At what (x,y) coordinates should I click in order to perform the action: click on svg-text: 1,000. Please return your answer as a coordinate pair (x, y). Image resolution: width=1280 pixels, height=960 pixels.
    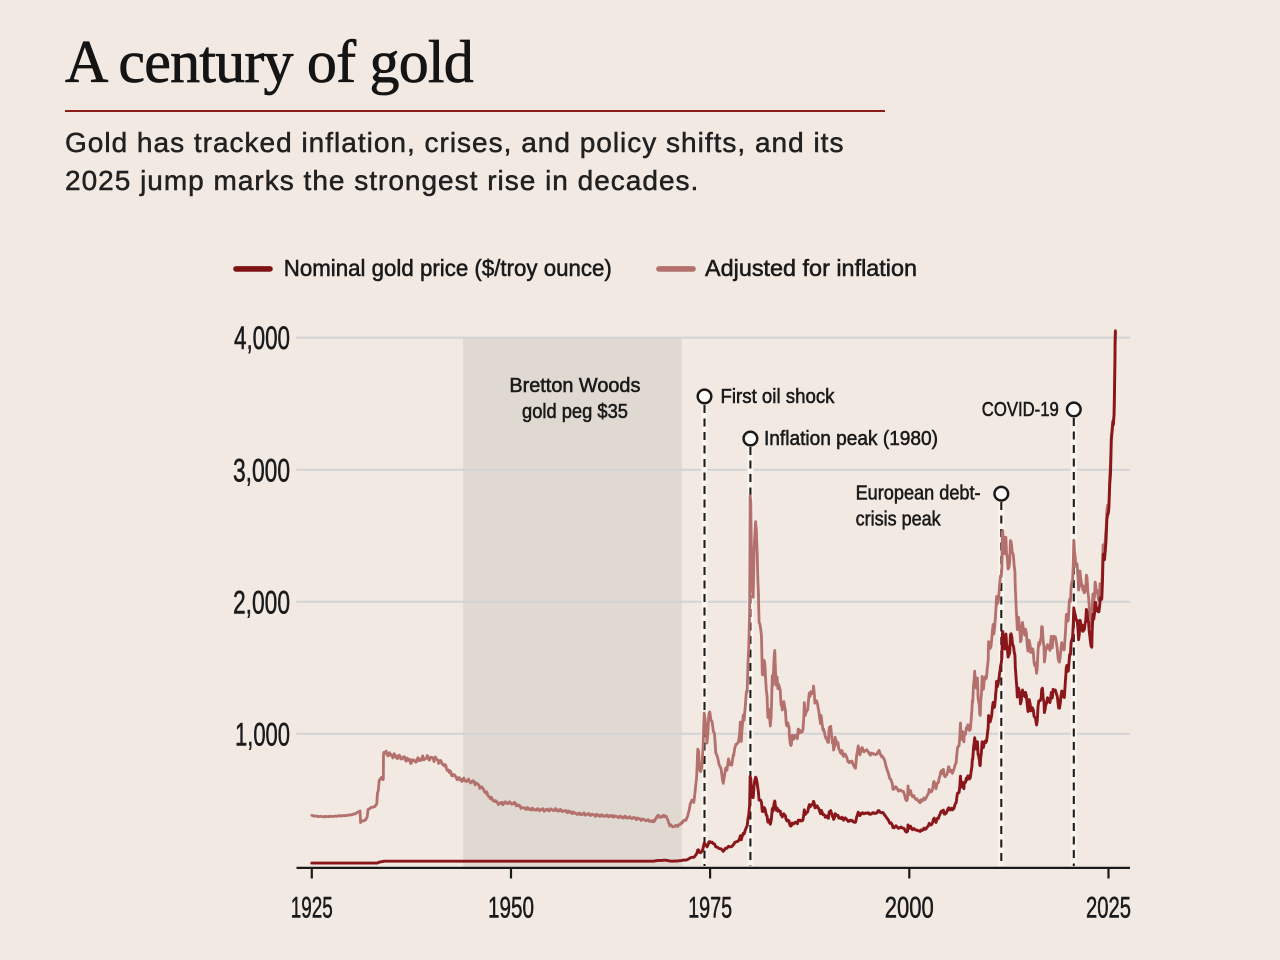
    Looking at the image, I should click on (262, 734).